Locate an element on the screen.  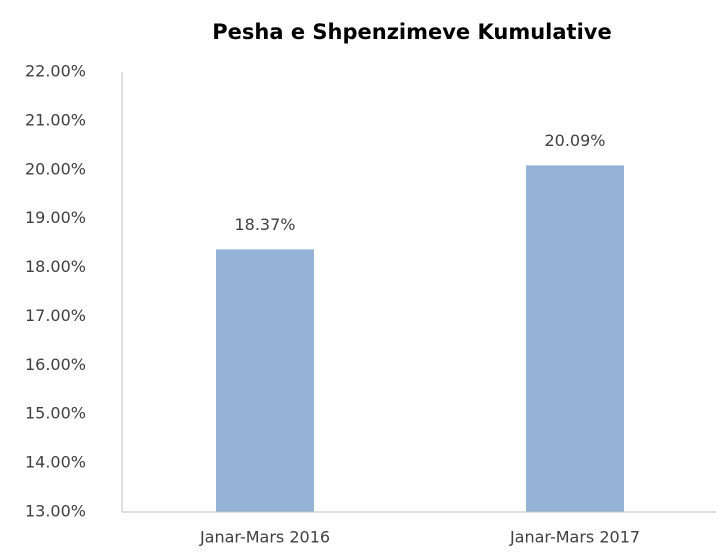
value-label: 18.37% is located at coordinates (264, 224).